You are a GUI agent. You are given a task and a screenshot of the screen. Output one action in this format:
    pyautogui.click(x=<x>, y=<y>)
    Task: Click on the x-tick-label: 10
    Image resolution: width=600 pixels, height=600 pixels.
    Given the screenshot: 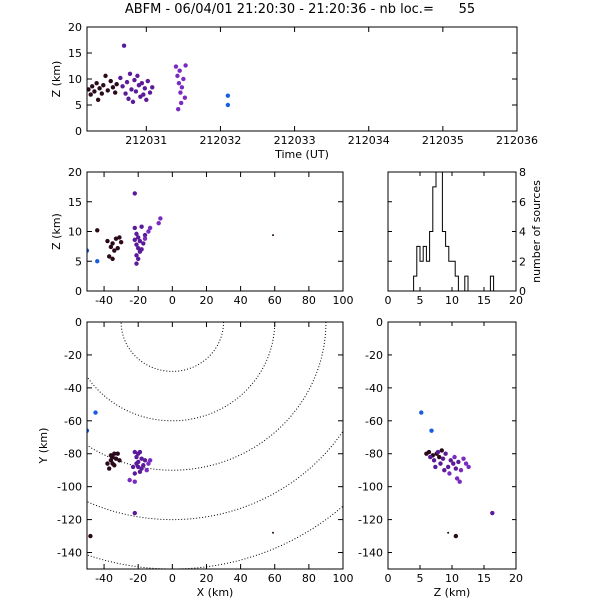 What is the action you would take?
    pyautogui.click(x=452, y=300)
    